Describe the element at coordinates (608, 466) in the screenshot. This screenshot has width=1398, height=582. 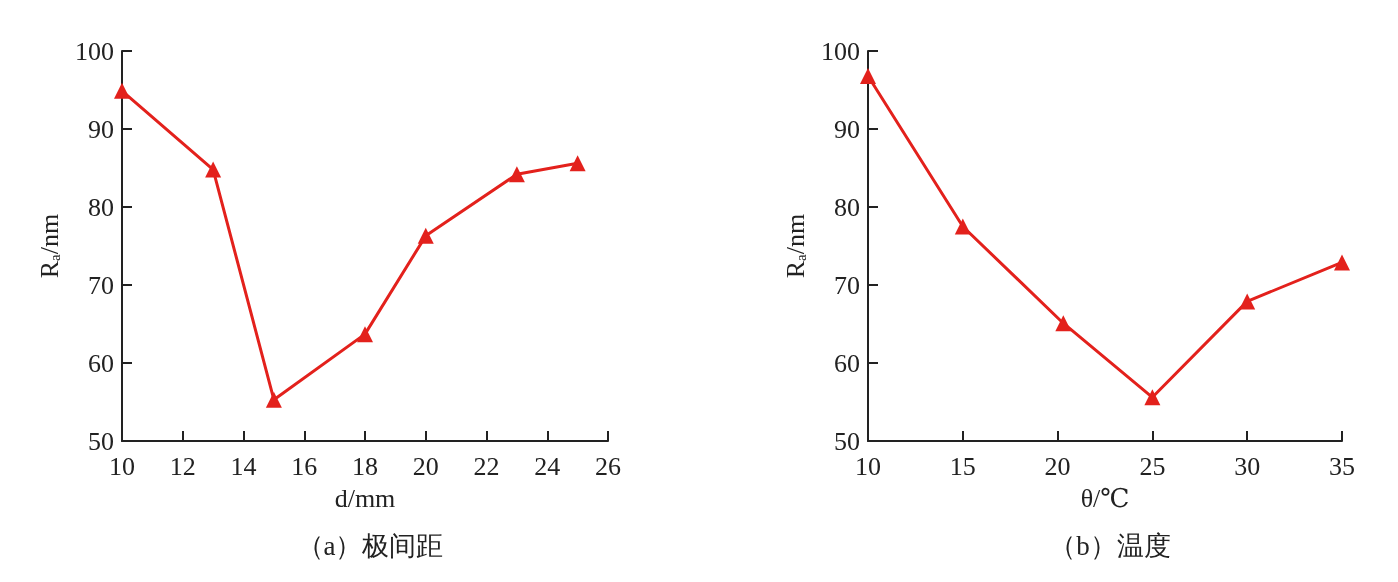
I see `x-tick-label: 26` at that location.